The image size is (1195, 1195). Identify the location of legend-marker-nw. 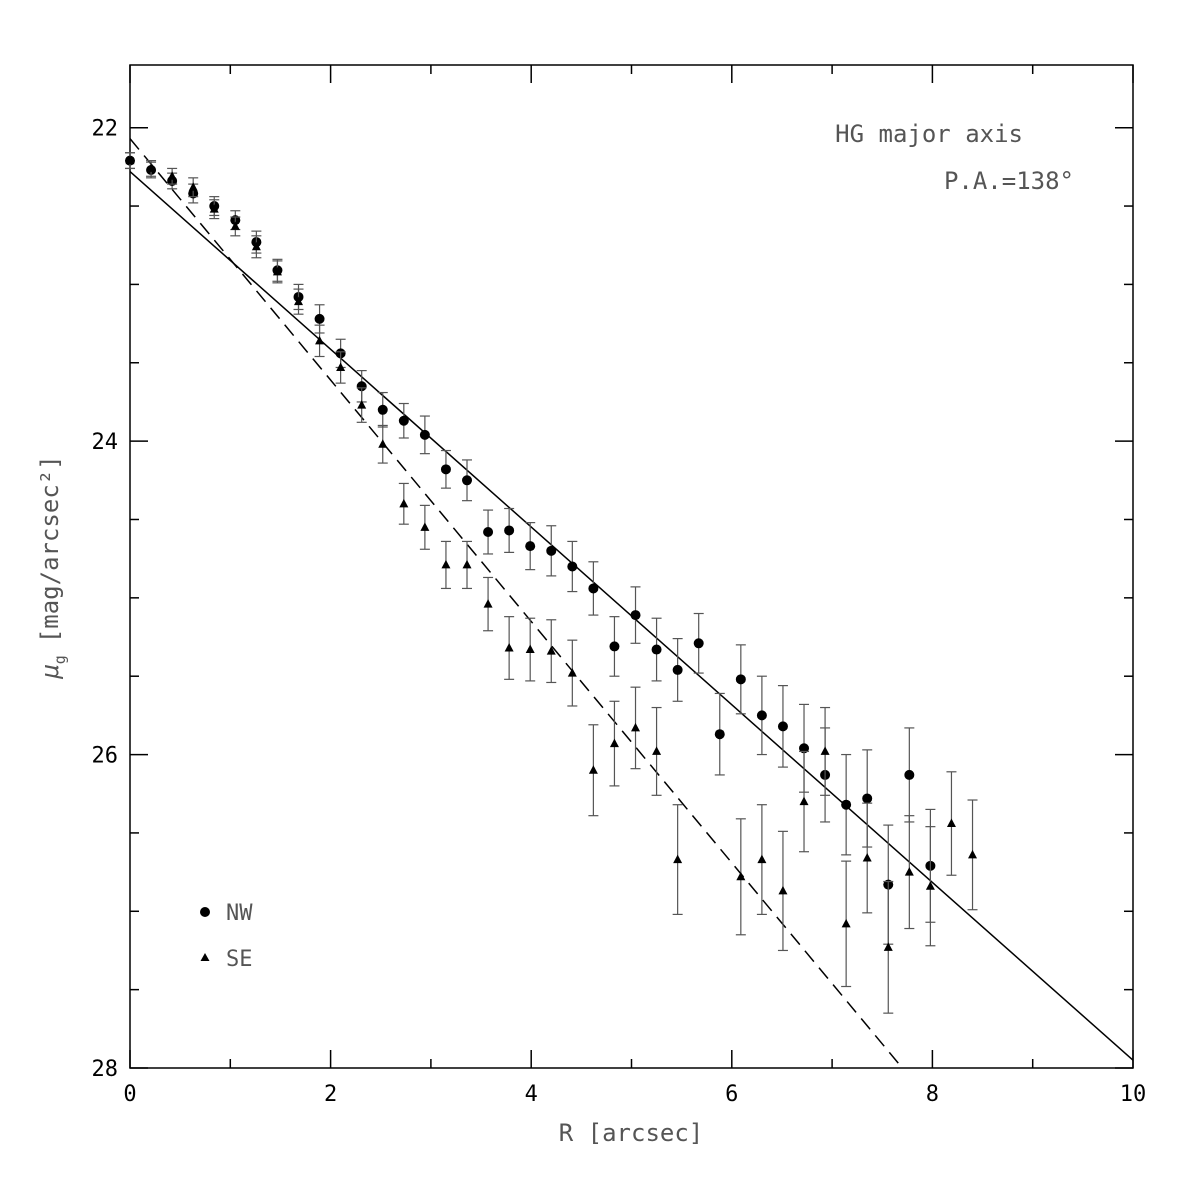
(205, 912).